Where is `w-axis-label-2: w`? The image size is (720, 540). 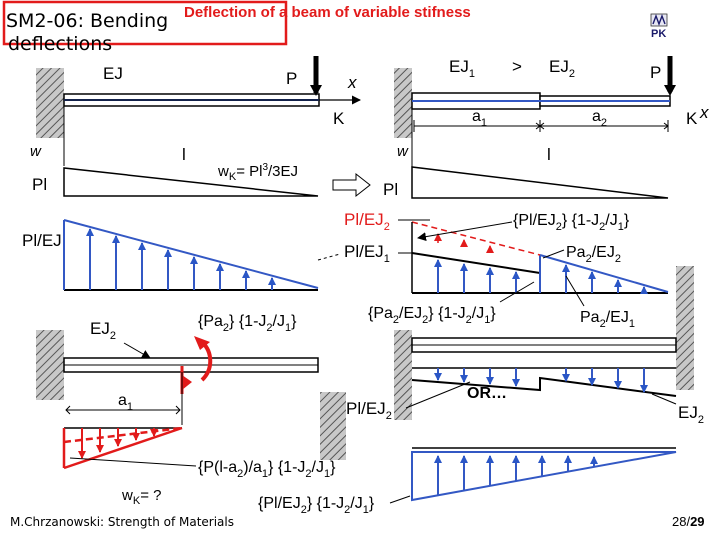 w-axis-label-2: w is located at coordinates (403, 151).